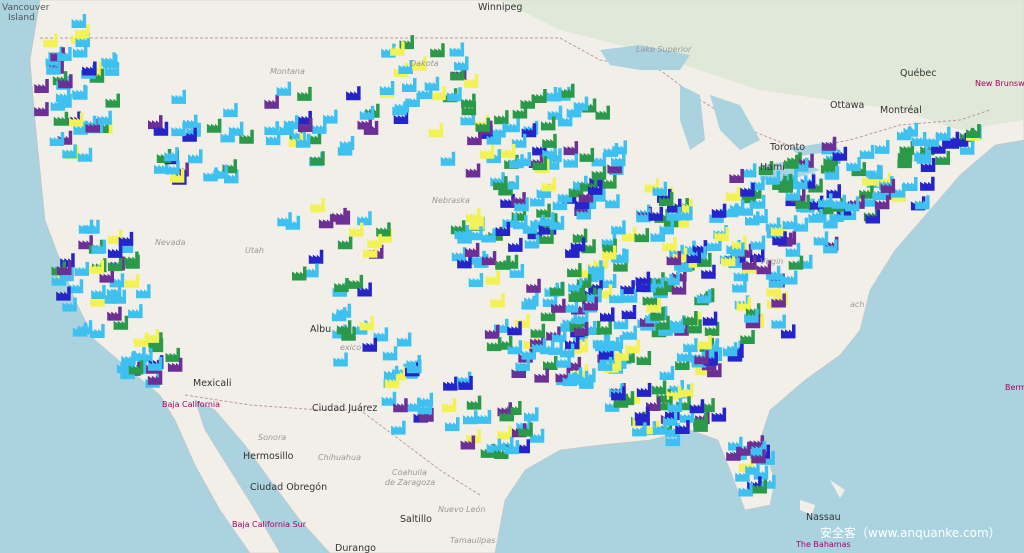 This screenshot has height=553, width=1024. Describe the element at coordinates (339, 457) in the screenshot. I see `place-label: Chihuahua` at that location.